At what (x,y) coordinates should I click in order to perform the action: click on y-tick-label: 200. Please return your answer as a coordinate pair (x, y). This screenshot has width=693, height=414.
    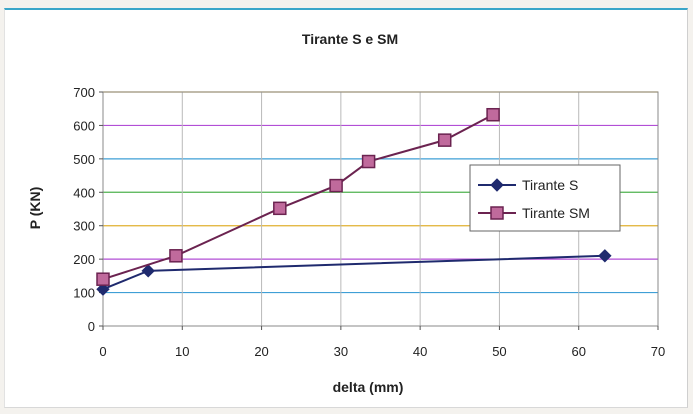
    Looking at the image, I should click on (84, 259).